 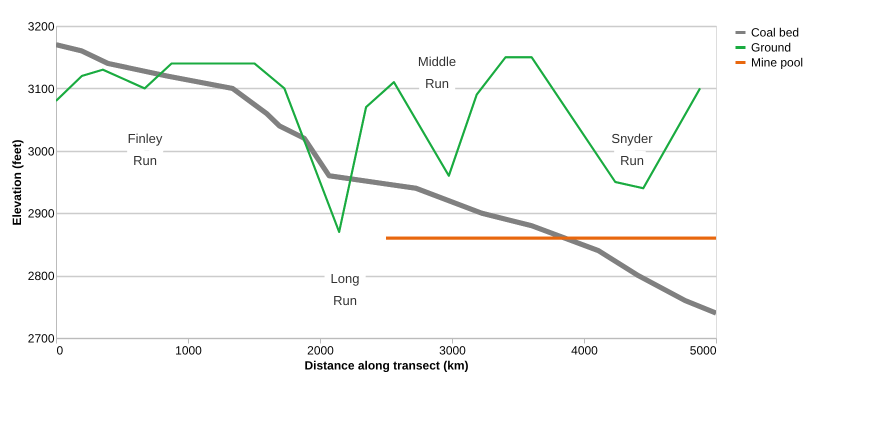 What do you see at coordinates (771, 47) in the screenshot?
I see `legend-label: Ground` at bounding box center [771, 47].